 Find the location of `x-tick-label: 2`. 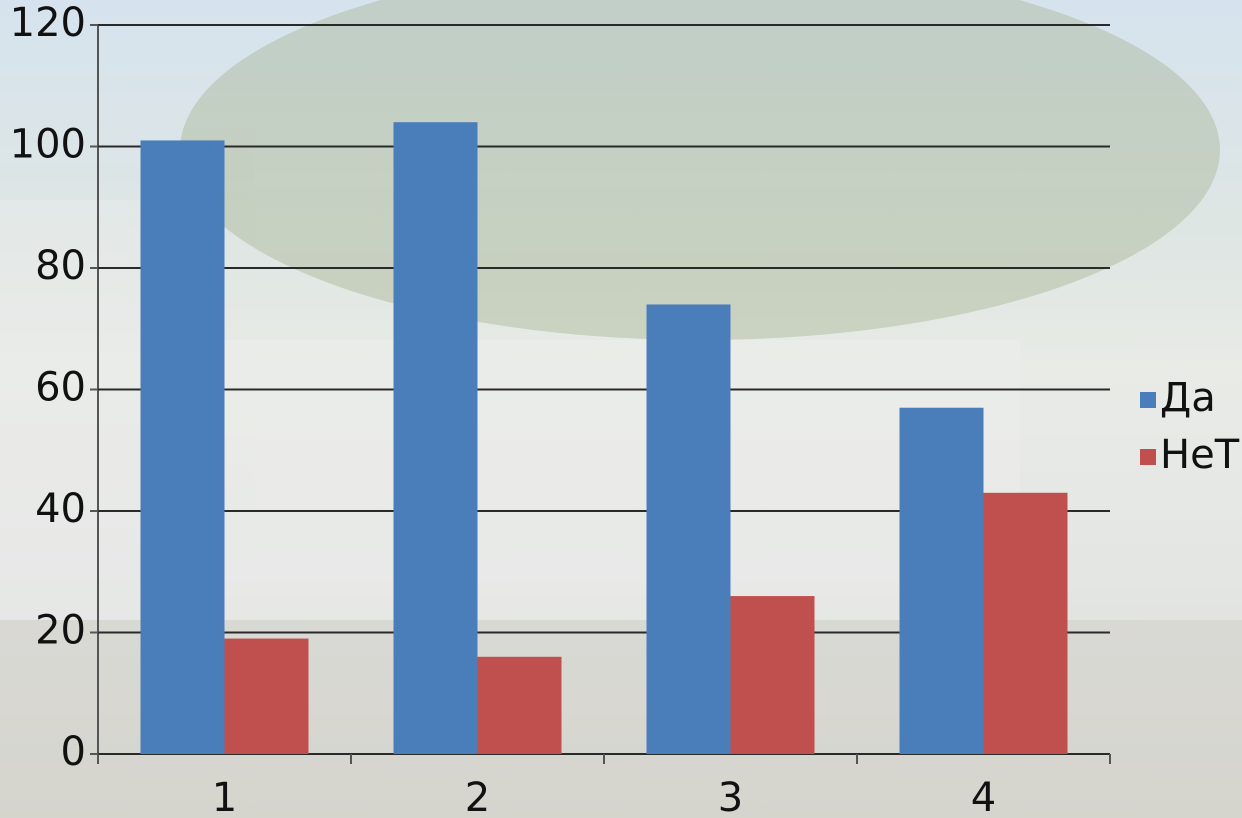

x-tick-label: 2 is located at coordinates (477, 796).